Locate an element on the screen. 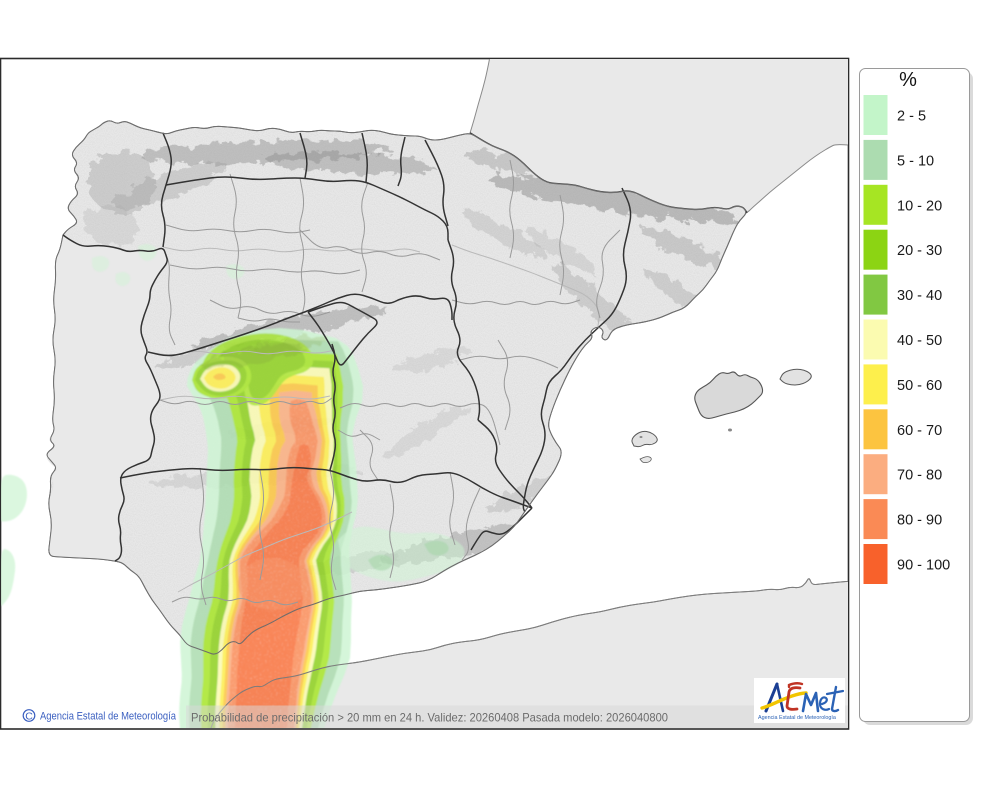 The image size is (1000, 790). svg-text: 90 - 100 is located at coordinates (923, 566).